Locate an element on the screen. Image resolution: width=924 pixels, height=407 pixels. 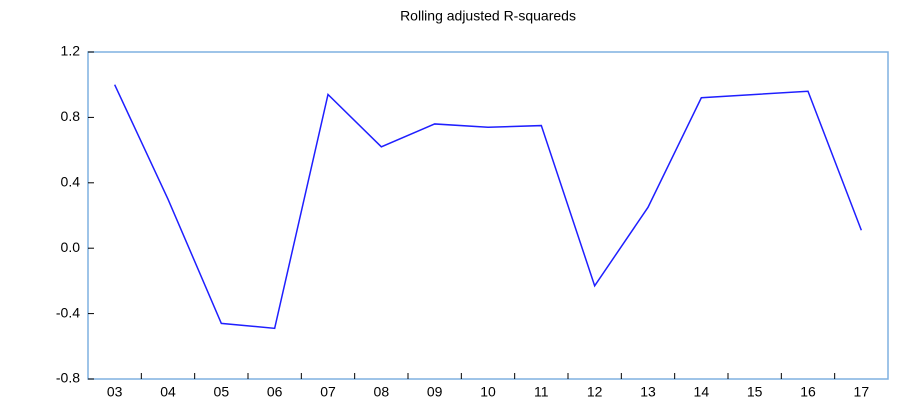
y-tick-label: 0.0 is located at coordinates (71, 247).